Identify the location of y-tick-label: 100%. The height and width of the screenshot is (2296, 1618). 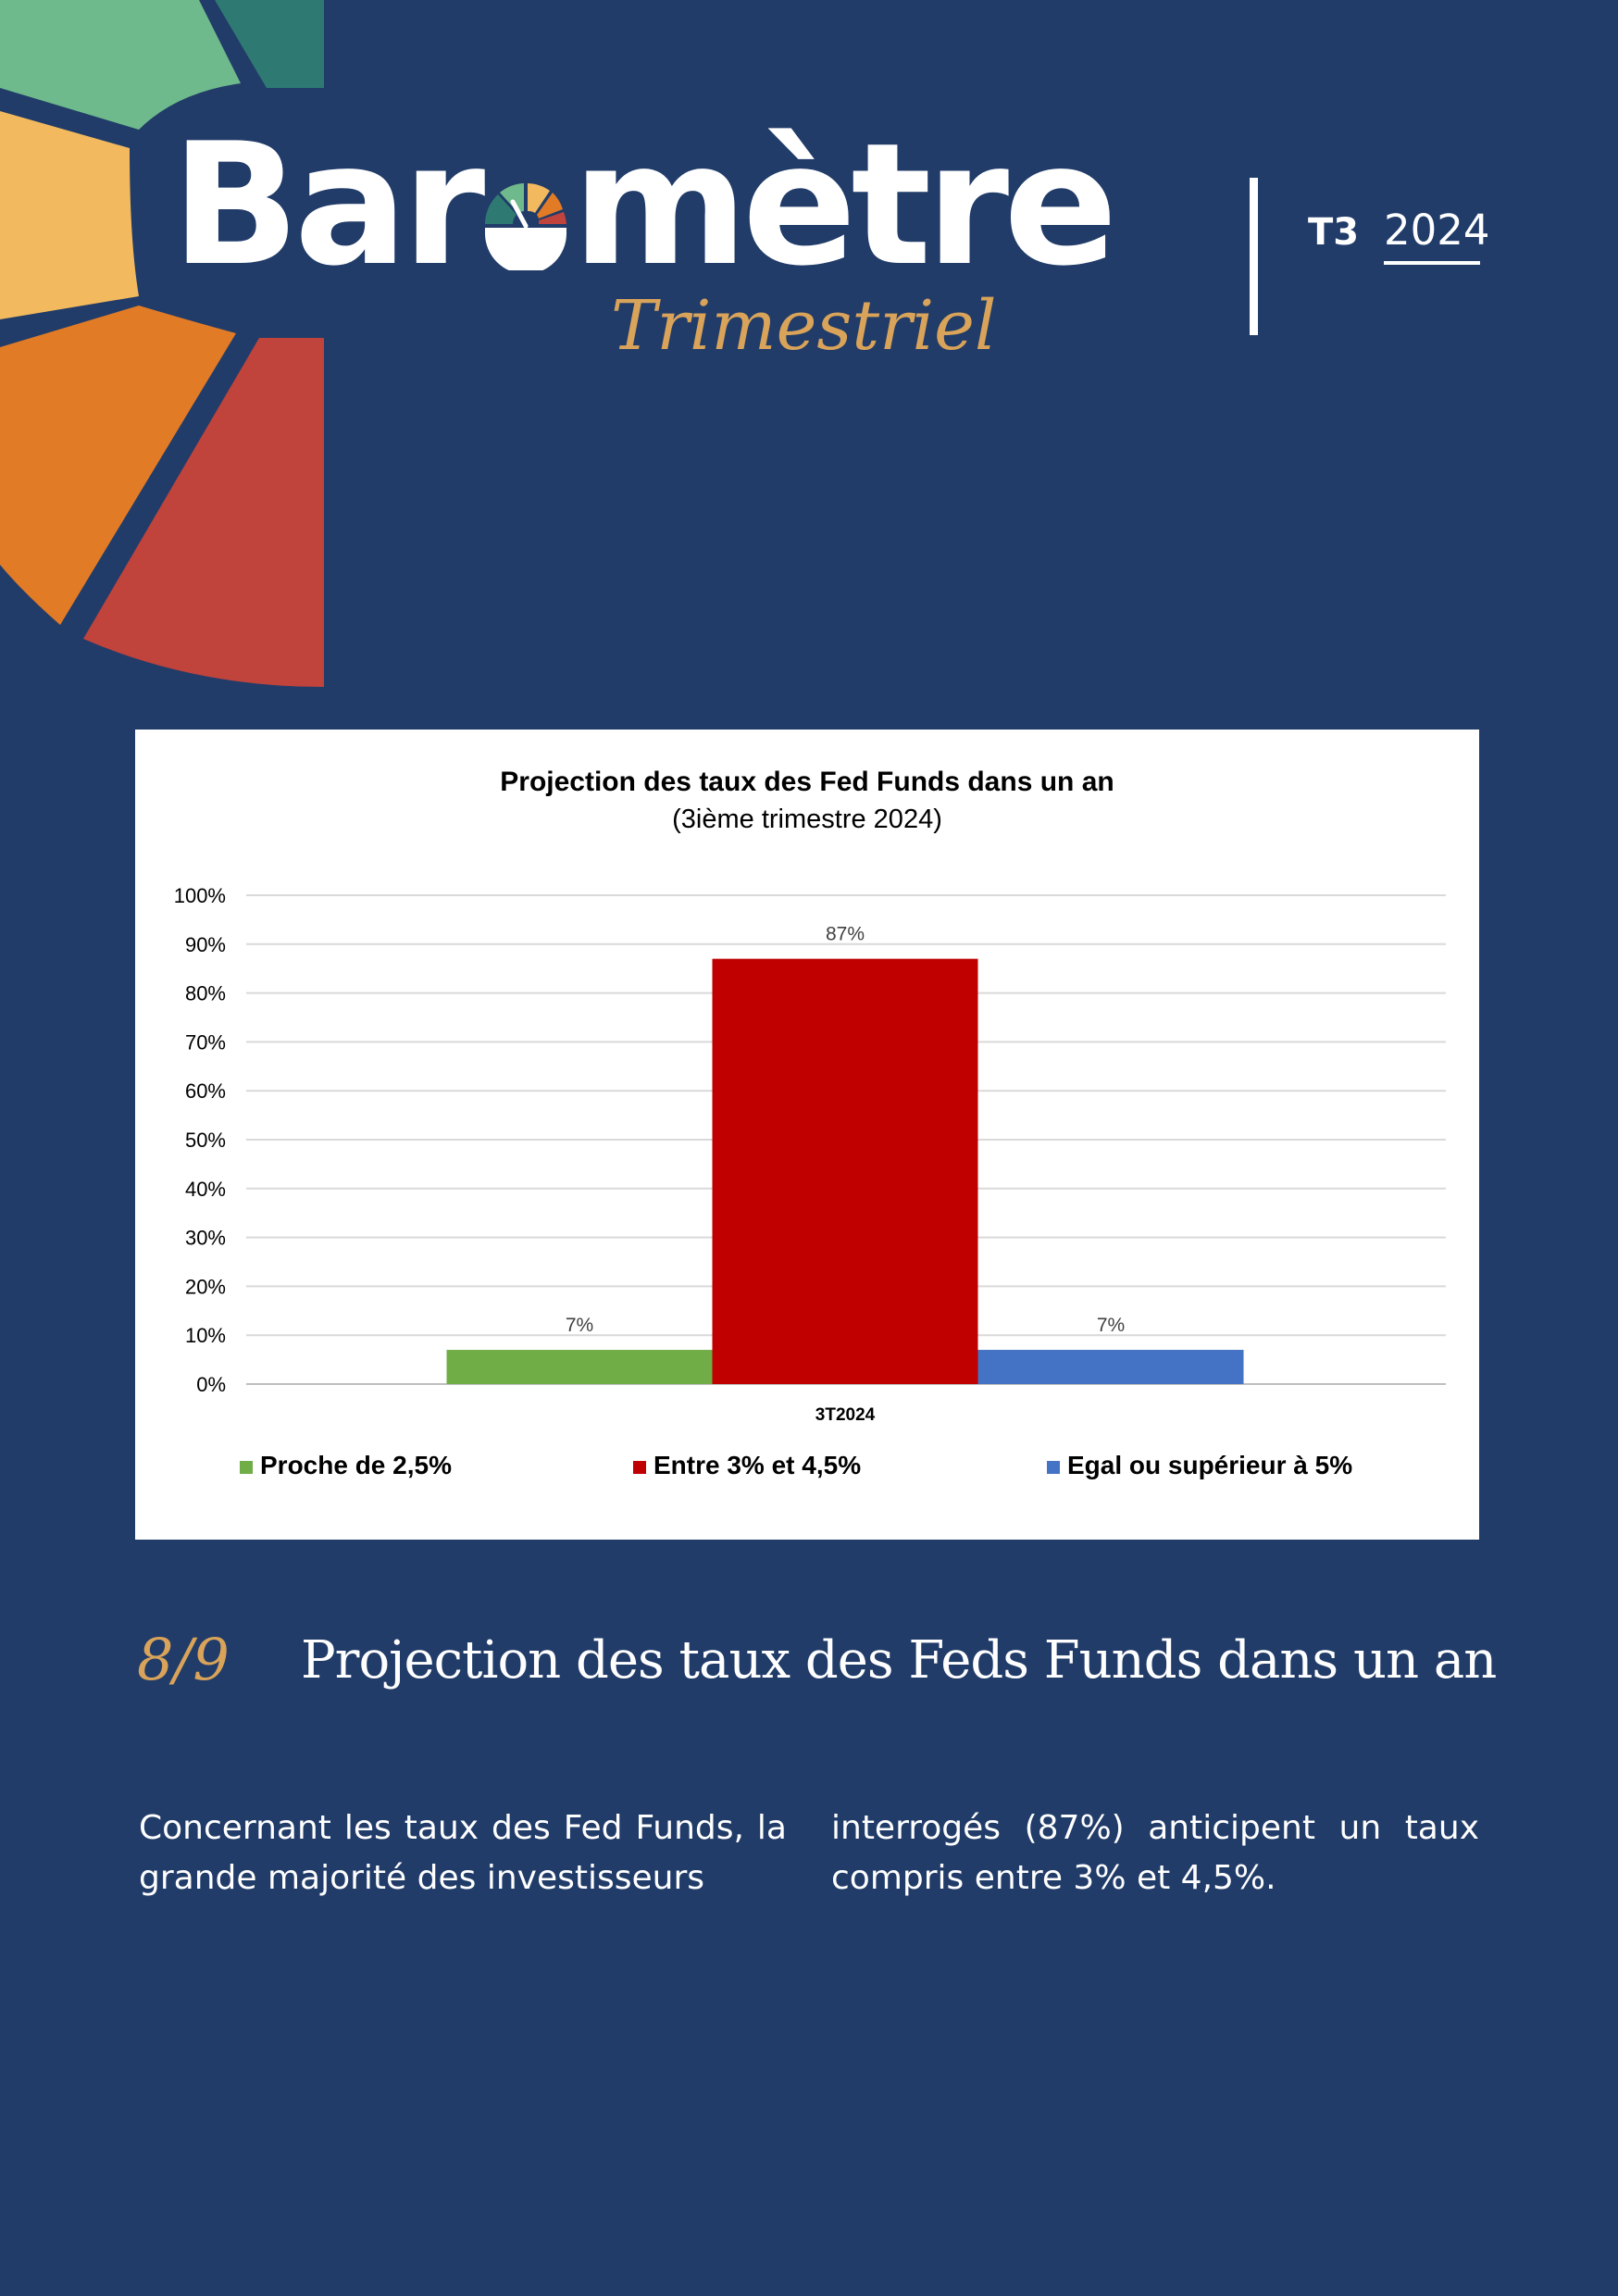
(200, 895).